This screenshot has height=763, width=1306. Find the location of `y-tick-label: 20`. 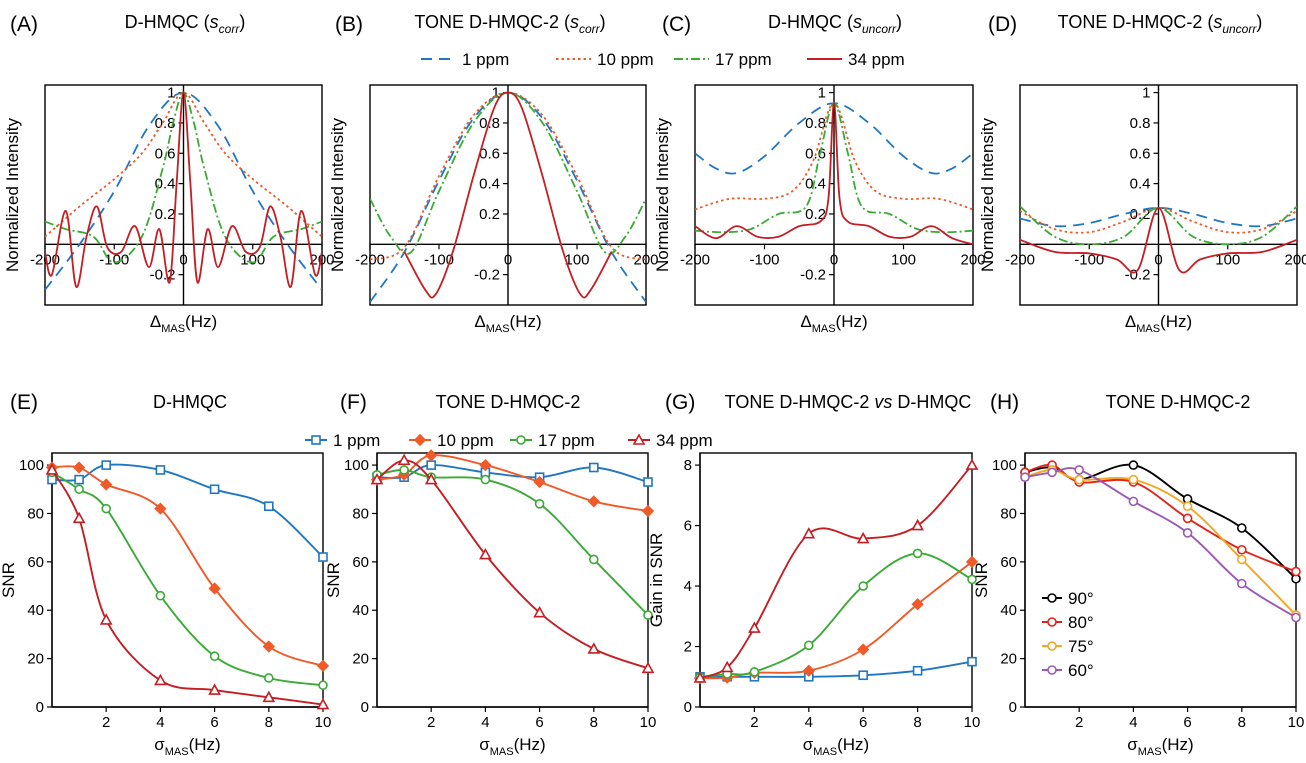

y-tick-label: 20 is located at coordinates (1008, 659).